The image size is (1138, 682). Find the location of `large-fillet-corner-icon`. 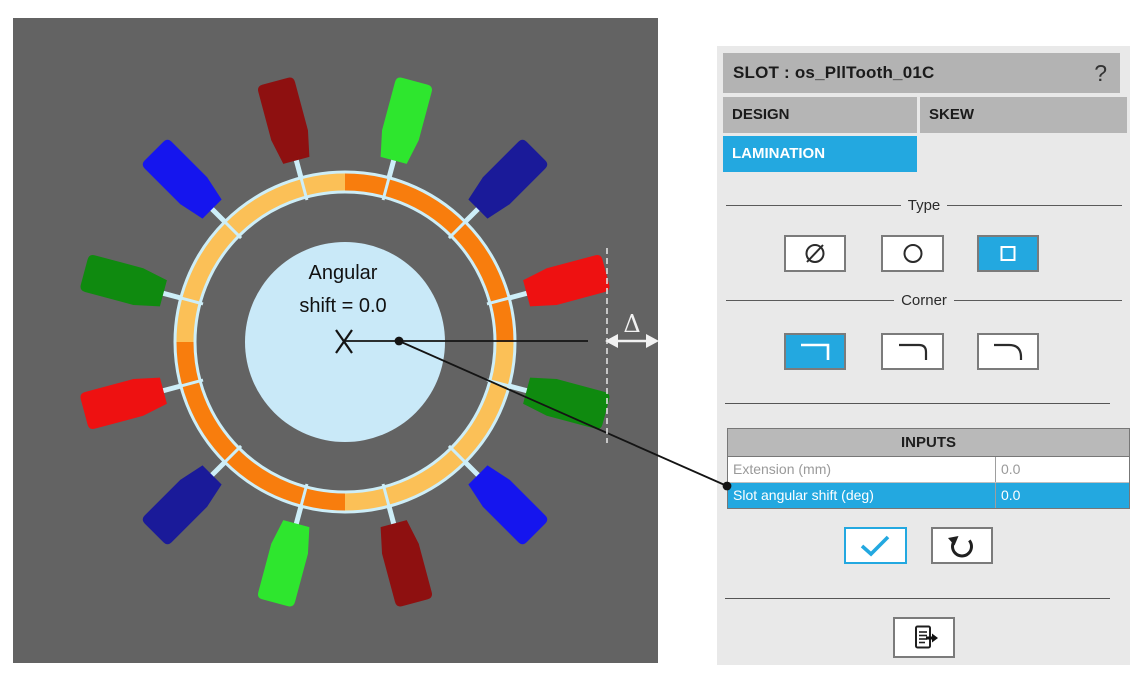

large-fillet-corner-icon is located at coordinates (1008, 351).